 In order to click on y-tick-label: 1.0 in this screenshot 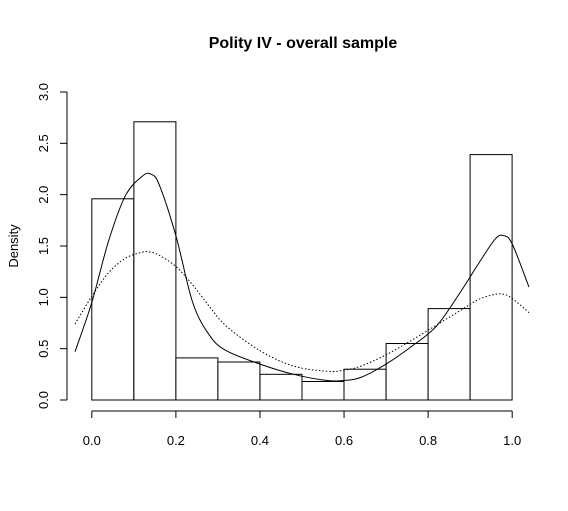, I will do `click(43, 297)`.